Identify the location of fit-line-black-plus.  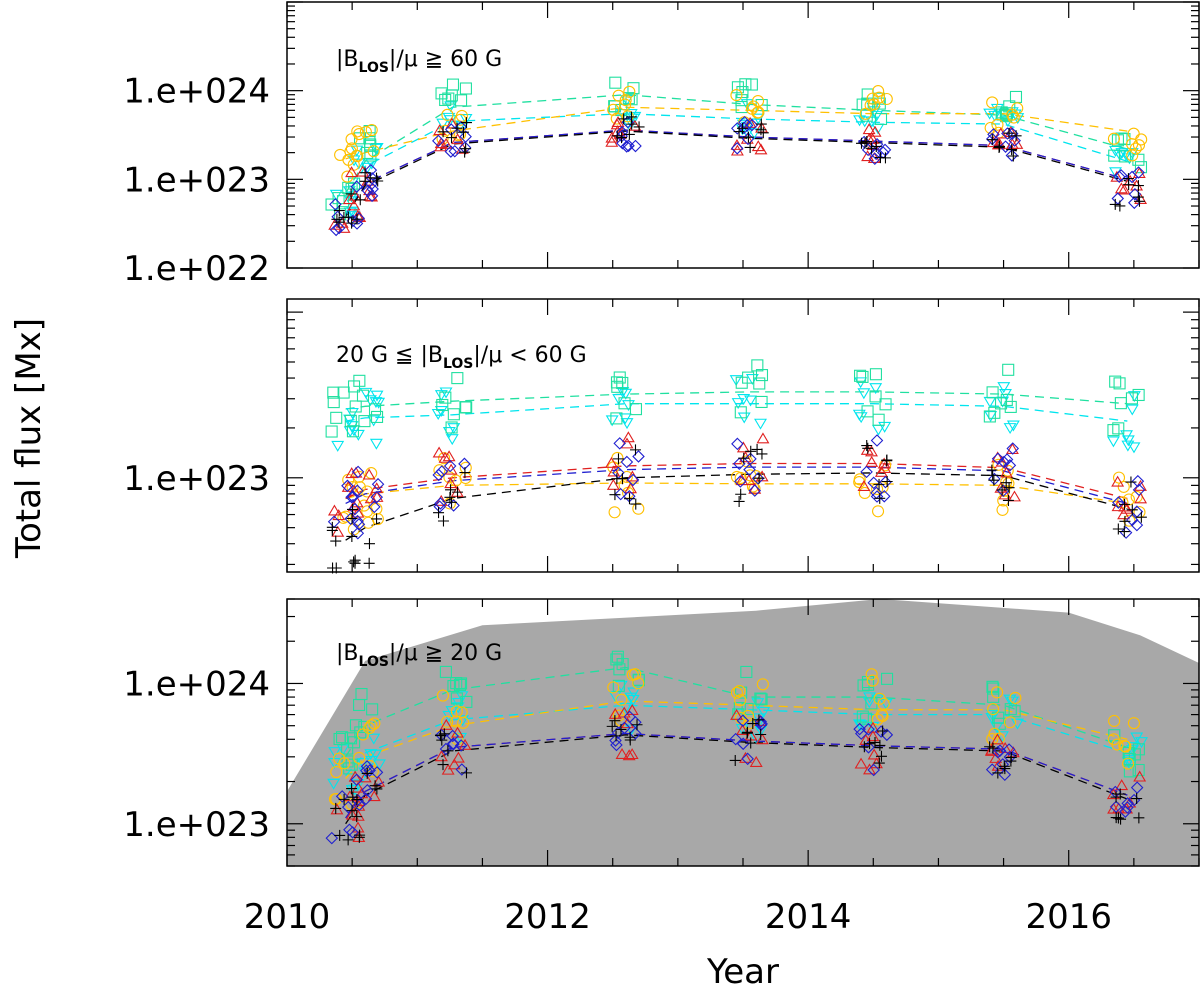
(736, 506).